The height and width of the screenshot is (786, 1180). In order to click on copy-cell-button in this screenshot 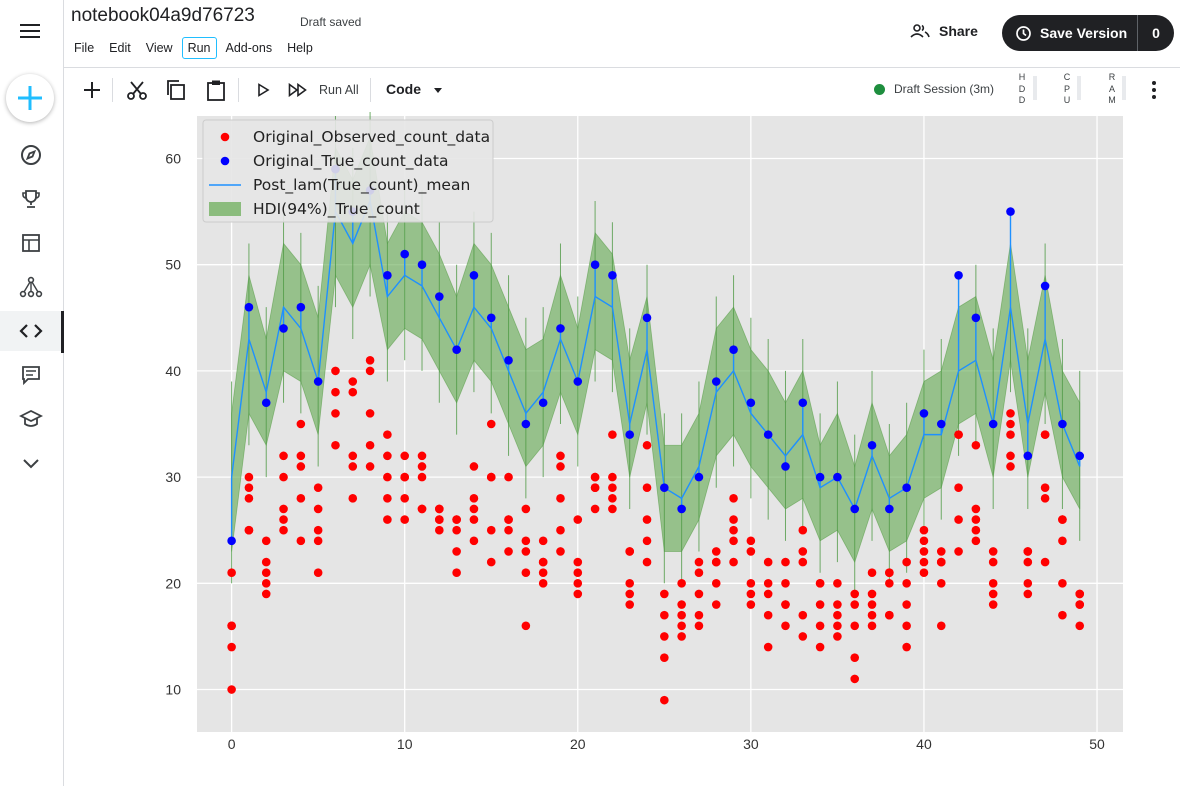, I will do `click(176, 90)`.